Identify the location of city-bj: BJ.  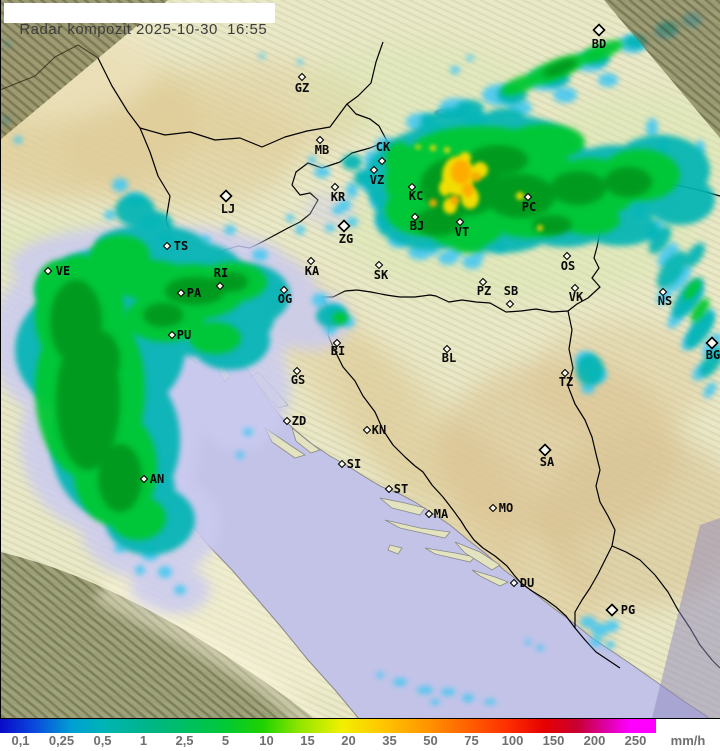
(417, 222).